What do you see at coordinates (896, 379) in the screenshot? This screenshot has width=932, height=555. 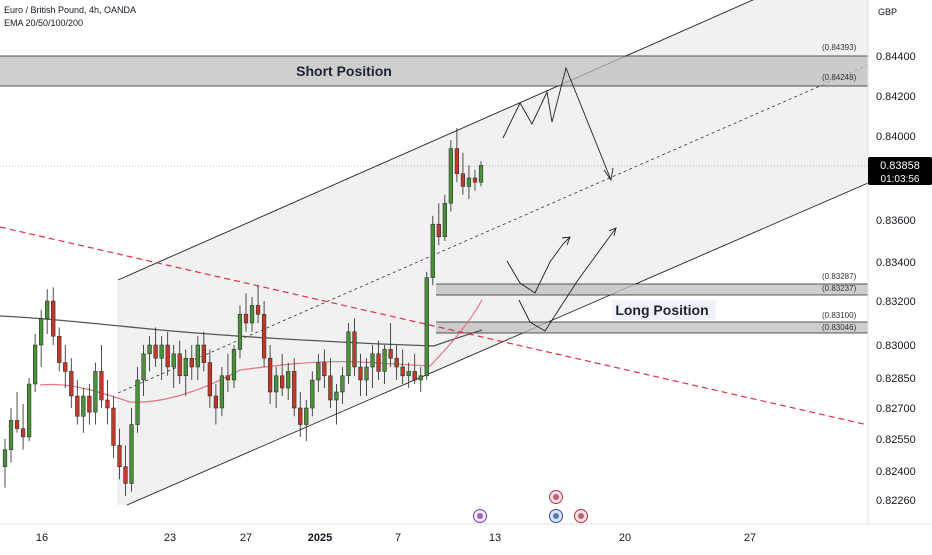 I see `y-tick-label: 0.82850` at bounding box center [896, 379].